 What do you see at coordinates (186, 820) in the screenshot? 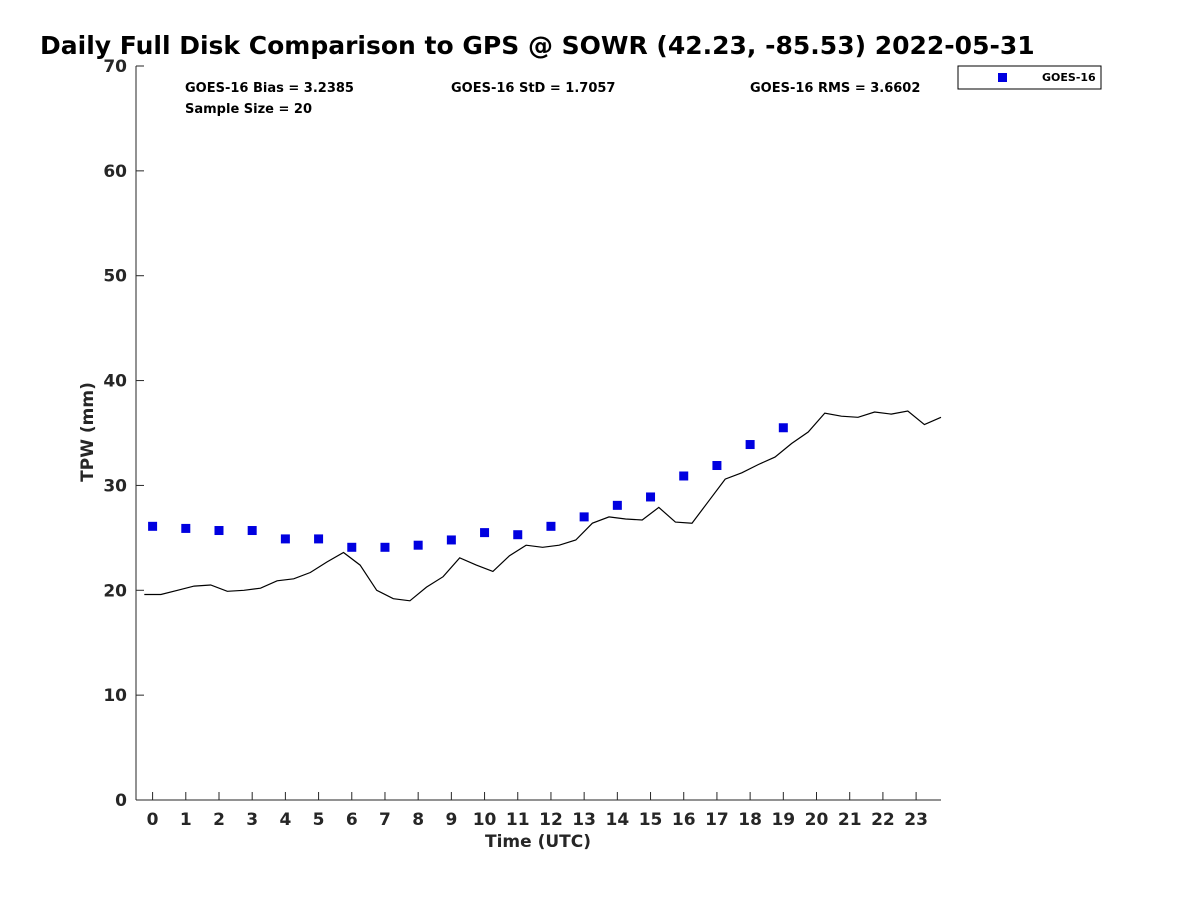
I see `x-tick-label: 1` at bounding box center [186, 820].